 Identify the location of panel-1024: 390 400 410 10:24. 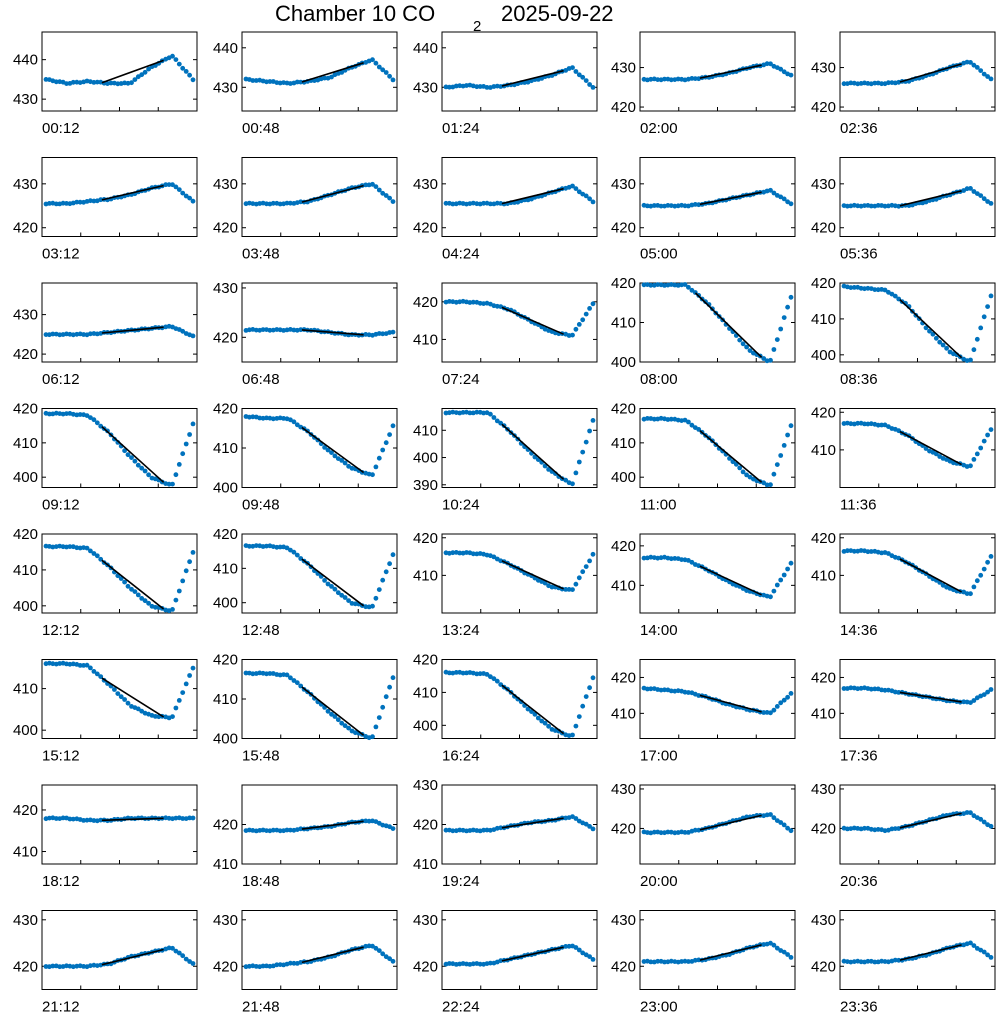
(505, 461).